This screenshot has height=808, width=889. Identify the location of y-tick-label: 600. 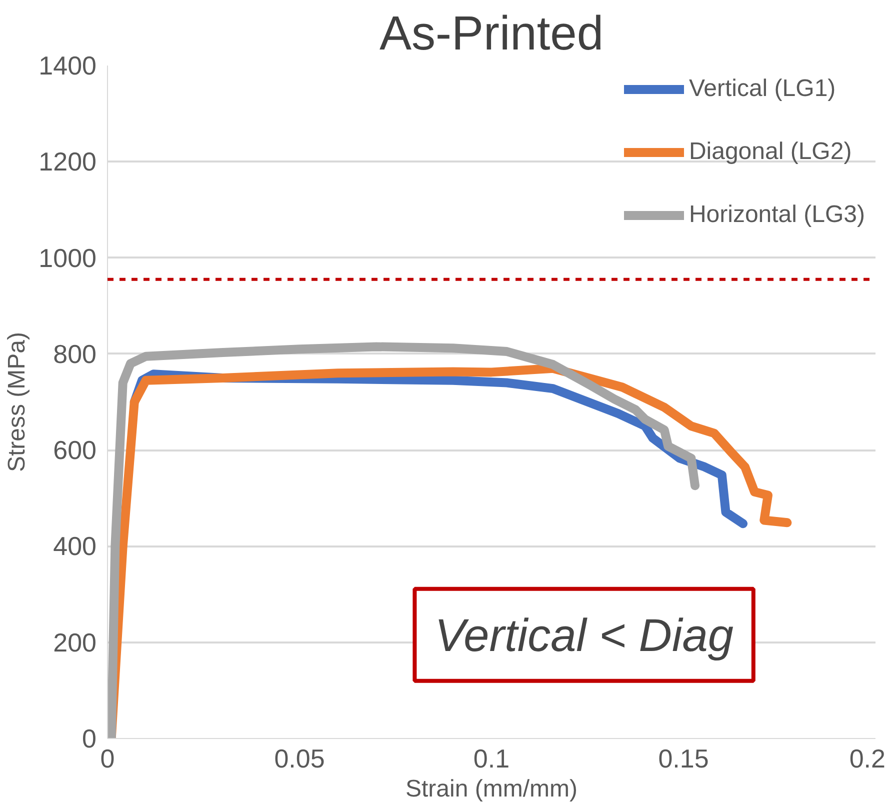
(75, 450).